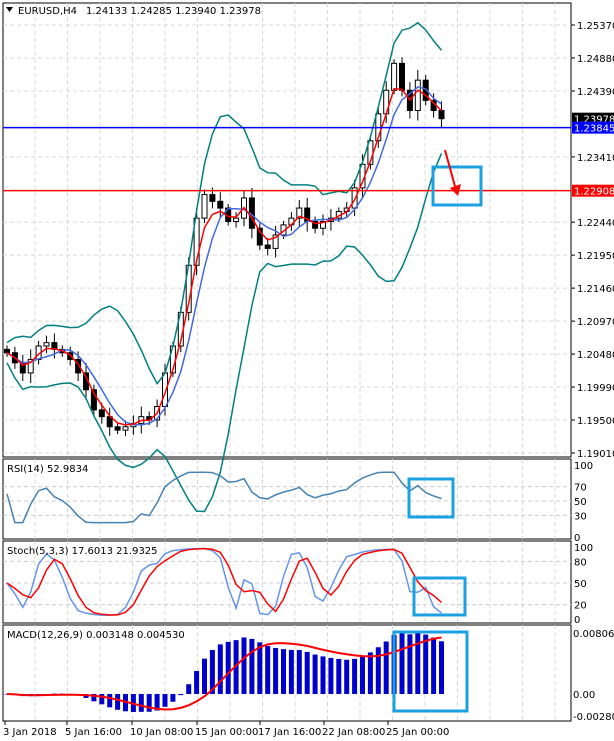  What do you see at coordinates (593, 717) in the screenshot?
I see `macd-tick-label: -0.002809` at bounding box center [593, 717].